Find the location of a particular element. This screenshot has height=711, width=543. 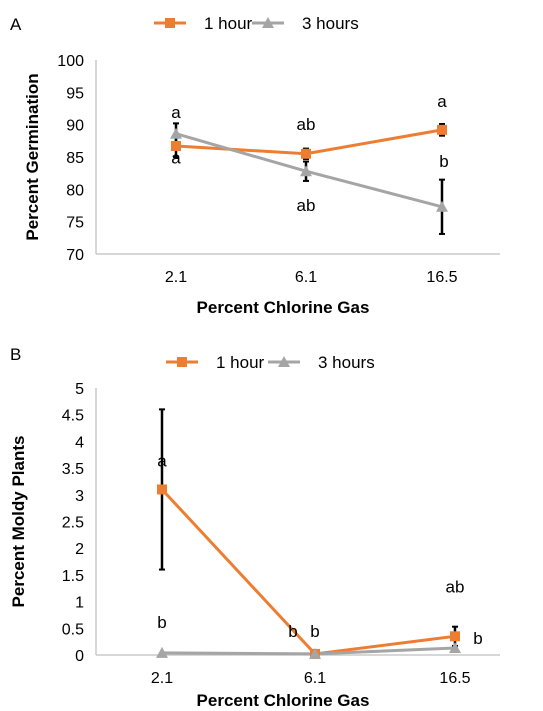

y-tick-label: 95 is located at coordinates (75, 93).